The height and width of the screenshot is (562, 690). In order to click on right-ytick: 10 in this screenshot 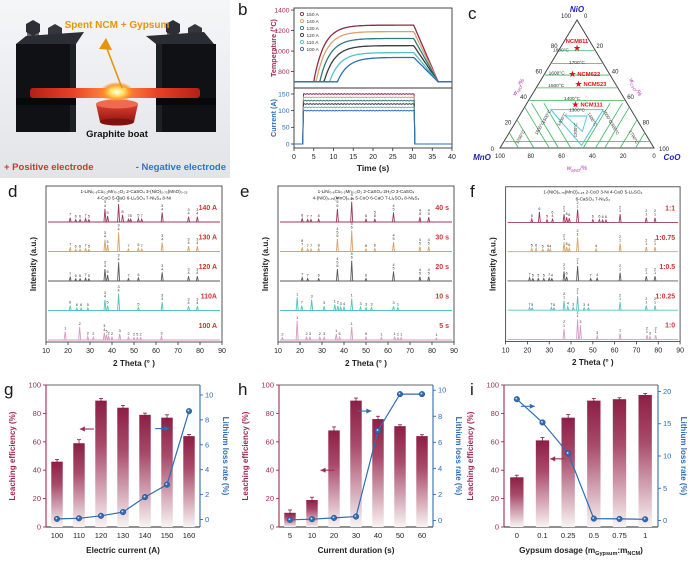, I will do `click(667, 456)`.